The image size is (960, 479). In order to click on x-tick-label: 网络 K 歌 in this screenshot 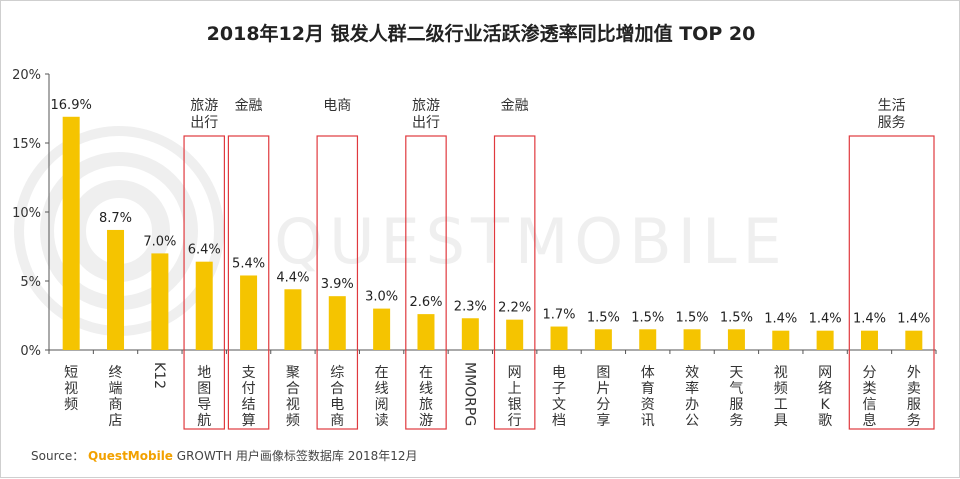, I will do `click(825, 397)`.